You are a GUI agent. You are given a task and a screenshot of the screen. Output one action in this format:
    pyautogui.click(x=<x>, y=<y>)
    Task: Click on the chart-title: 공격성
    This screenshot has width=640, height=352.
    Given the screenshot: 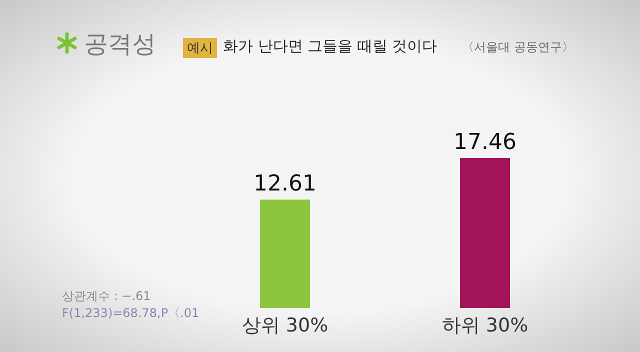 What is the action you would take?
    pyautogui.click(x=120, y=44)
    